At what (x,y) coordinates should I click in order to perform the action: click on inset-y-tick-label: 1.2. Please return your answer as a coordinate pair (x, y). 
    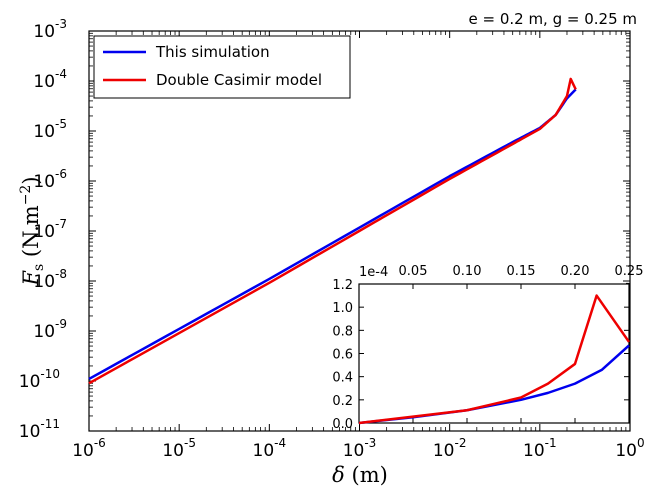
    Looking at the image, I should click on (342, 285).